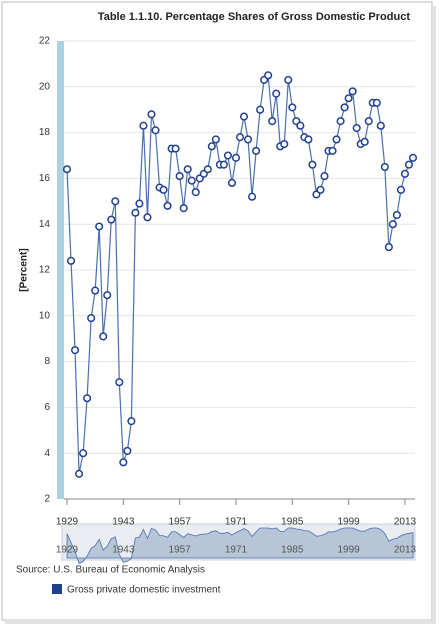 The height and width of the screenshot is (627, 439). Describe the element at coordinates (47, 499) in the screenshot. I see `y-tick-label: 2` at that location.